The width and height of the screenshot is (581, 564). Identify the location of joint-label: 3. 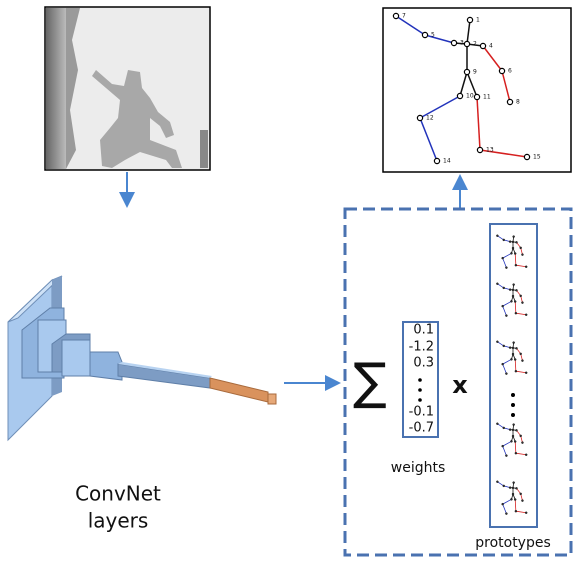
(462, 43).